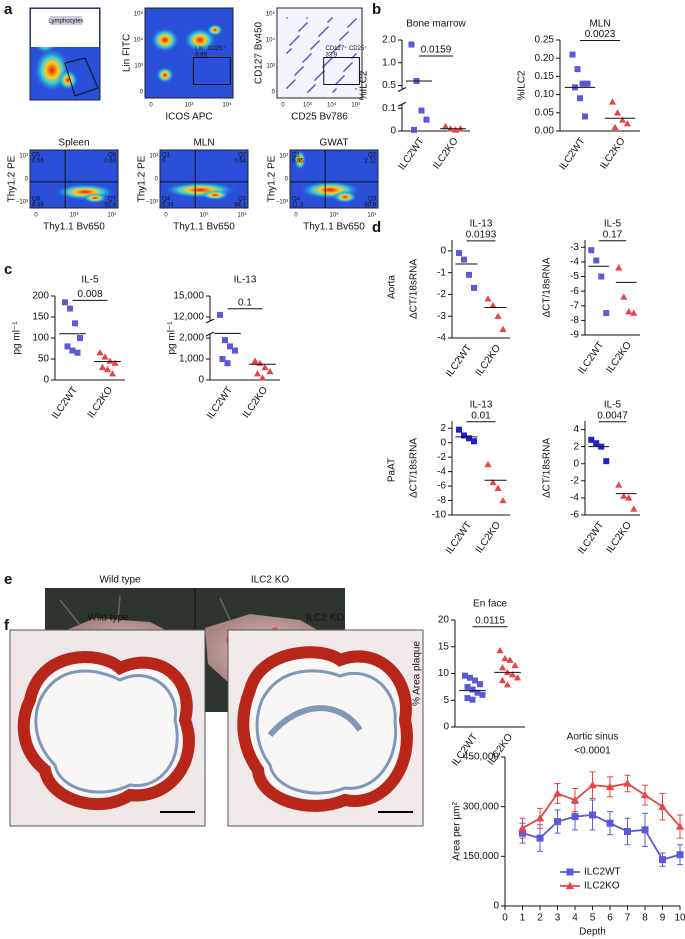 This screenshot has height=939, width=685. What do you see at coordinates (389, 108) in the screenshot?
I see `y-tick-label: 0.1` at bounding box center [389, 108].